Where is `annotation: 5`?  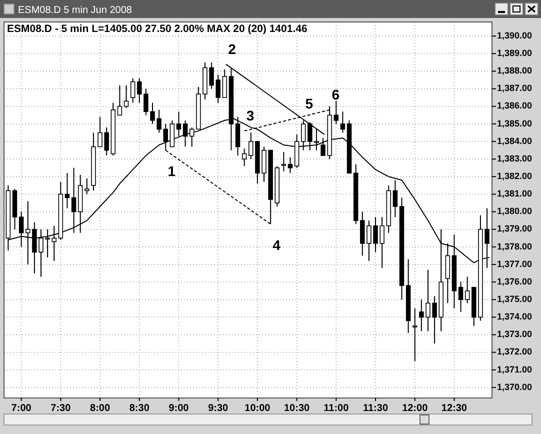 annotation: 5 is located at coordinates (309, 103).